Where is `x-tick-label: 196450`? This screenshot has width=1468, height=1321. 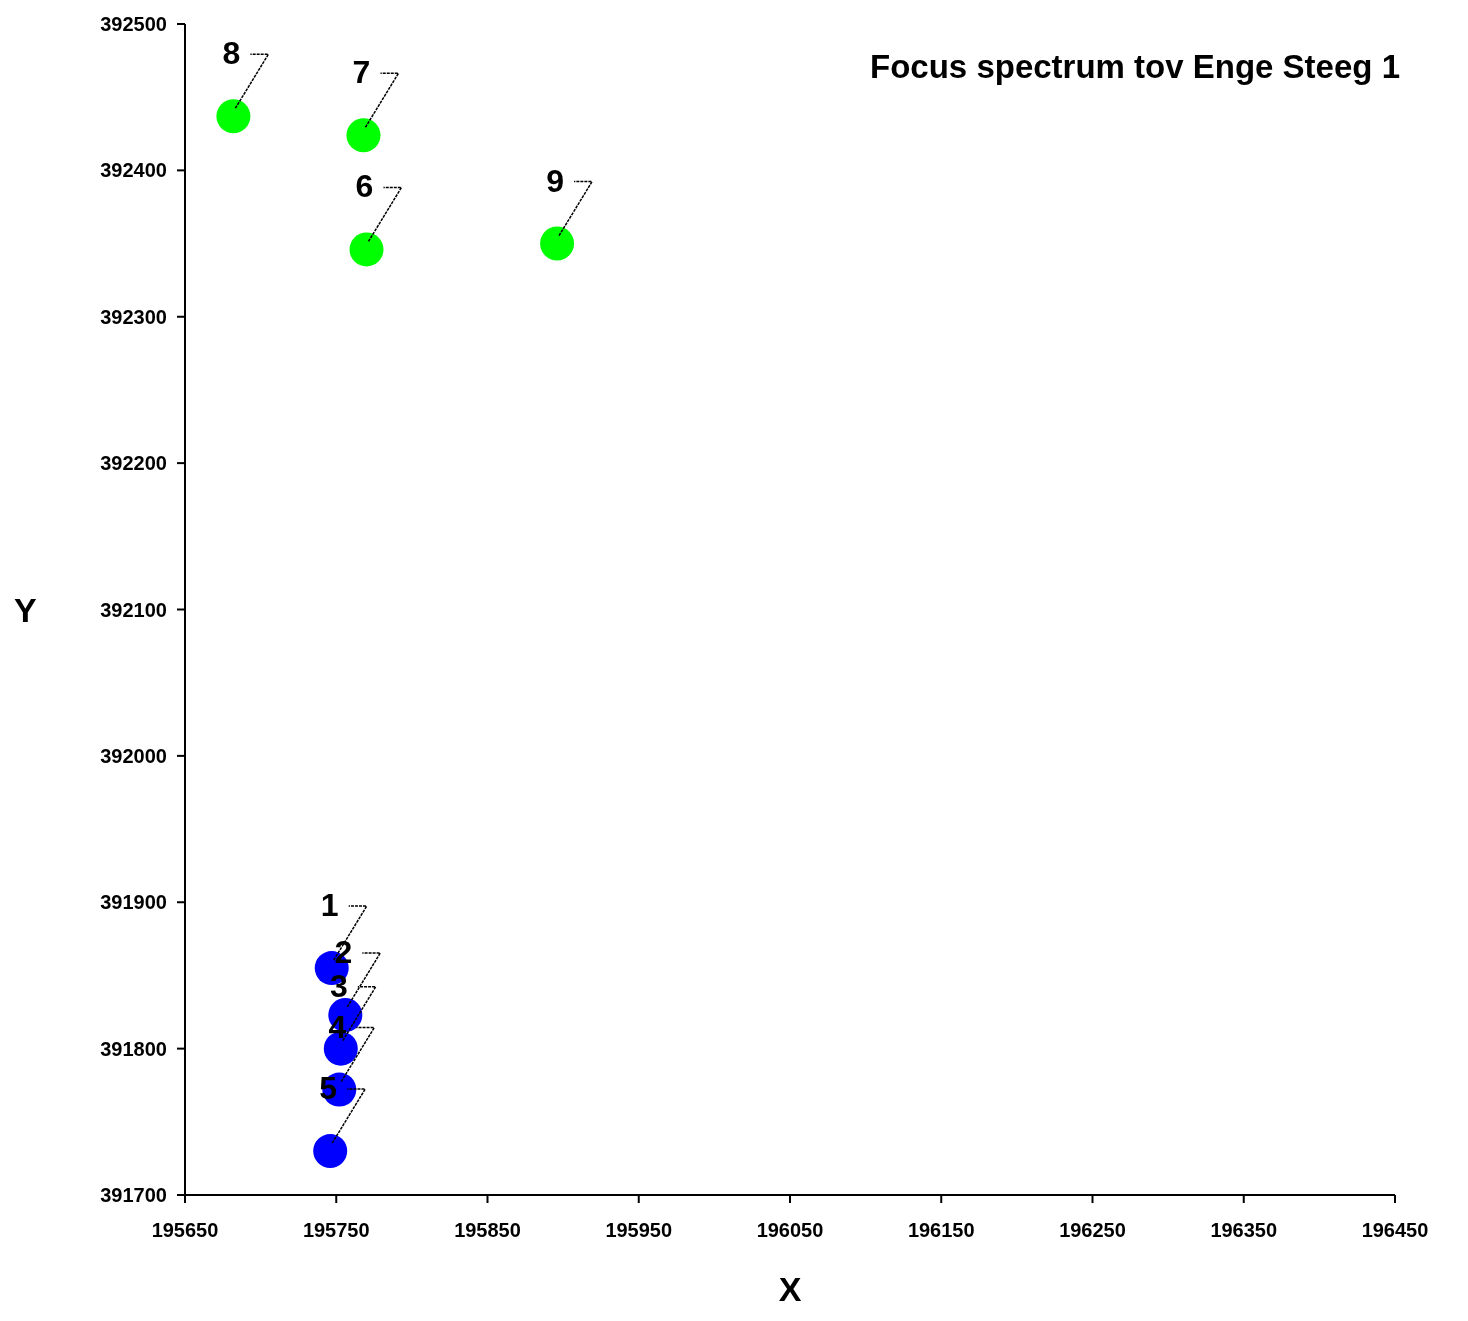
x-tick-label: 196450 is located at coordinates (1395, 1230).